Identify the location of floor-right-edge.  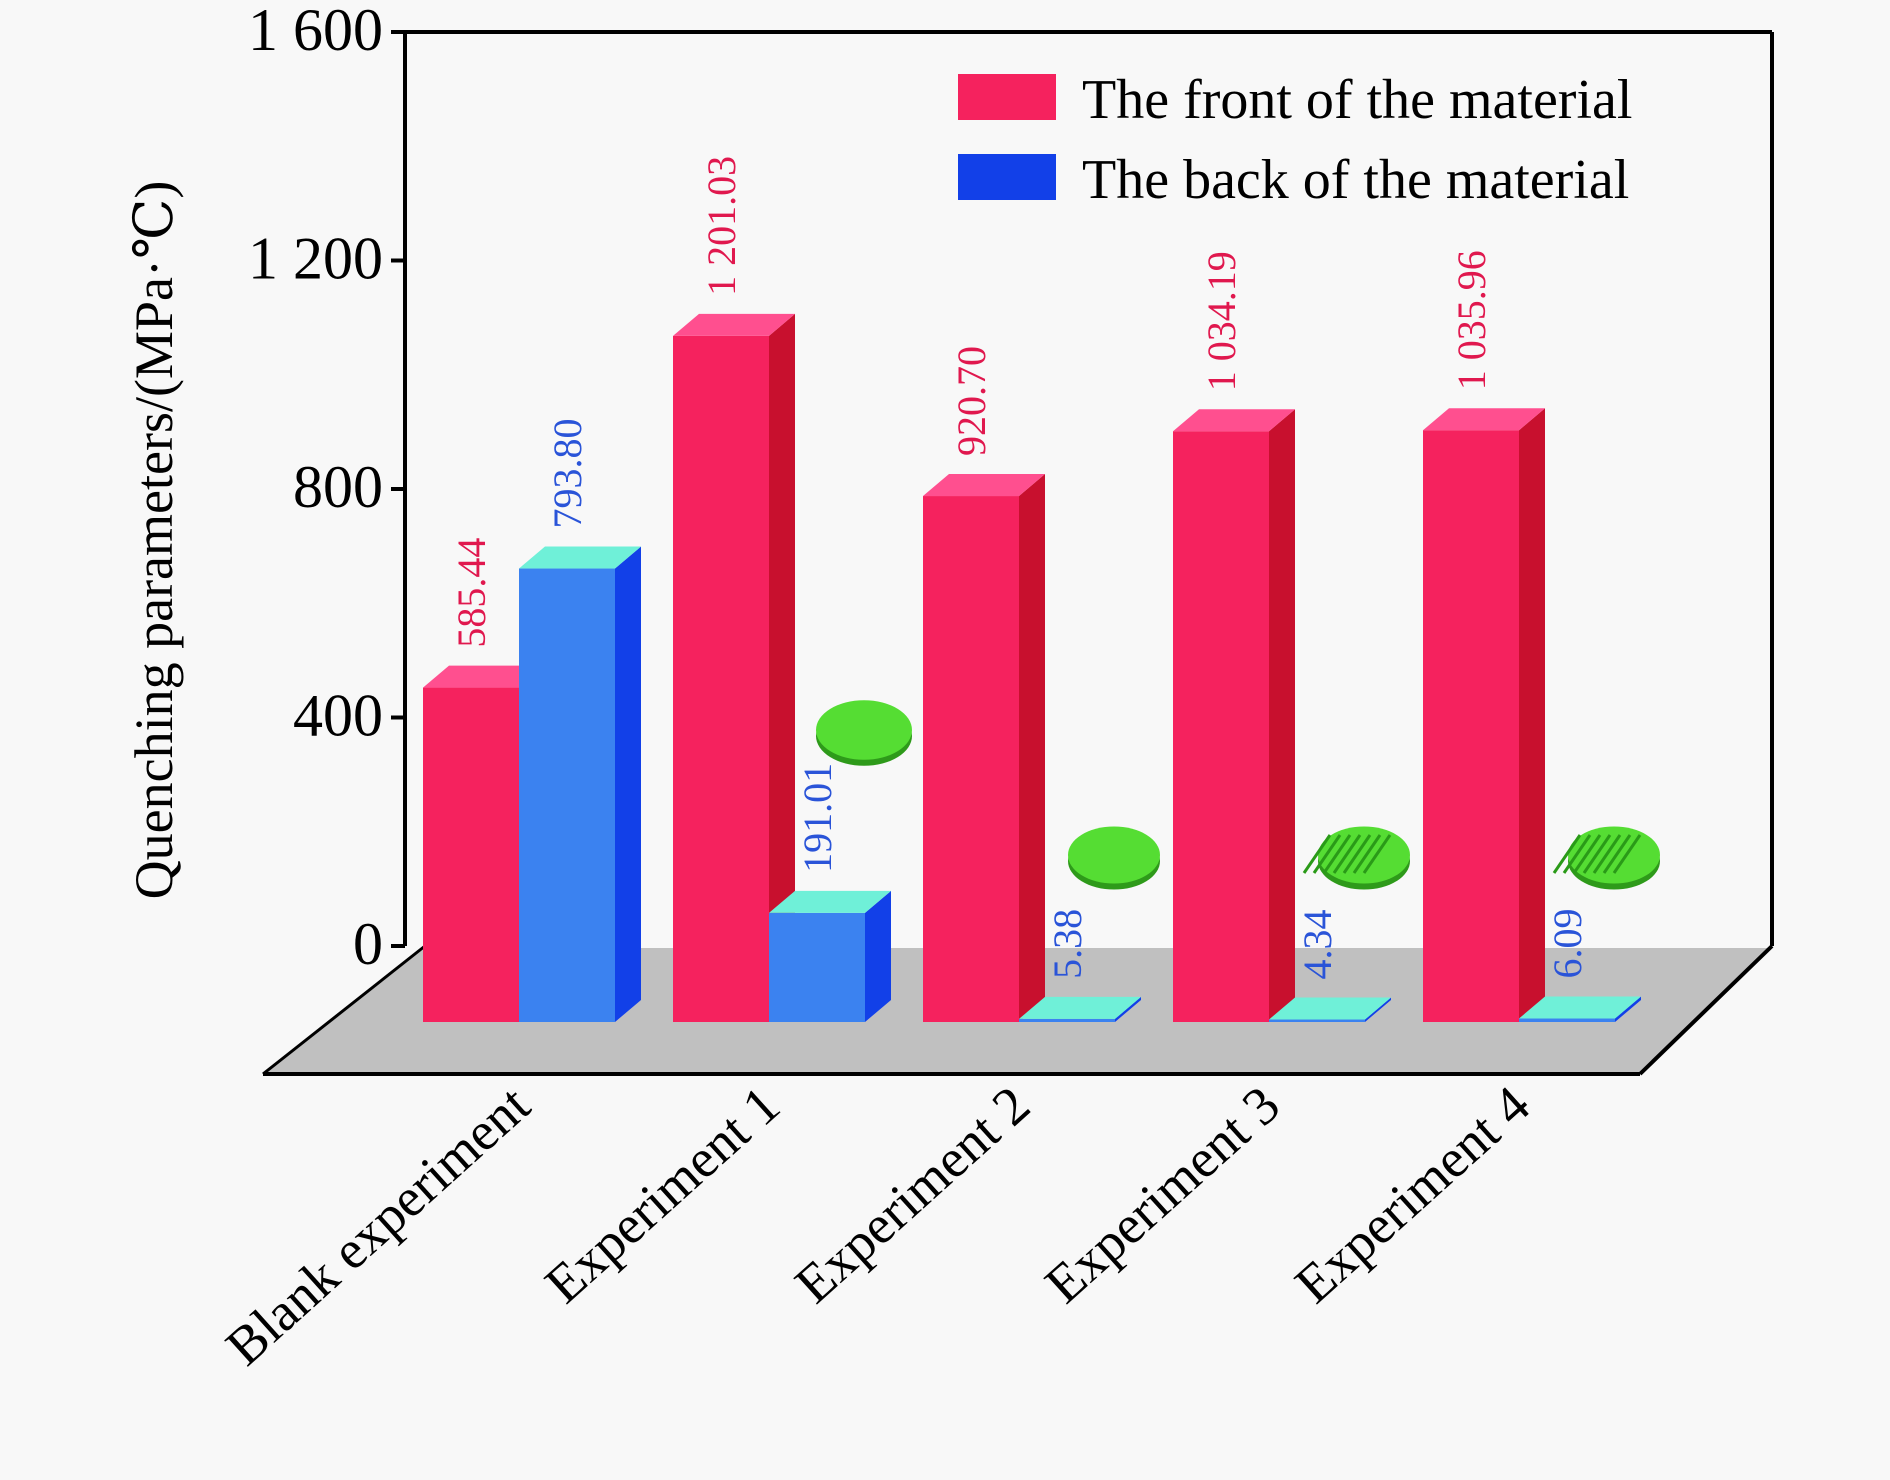
(1706, 1010).